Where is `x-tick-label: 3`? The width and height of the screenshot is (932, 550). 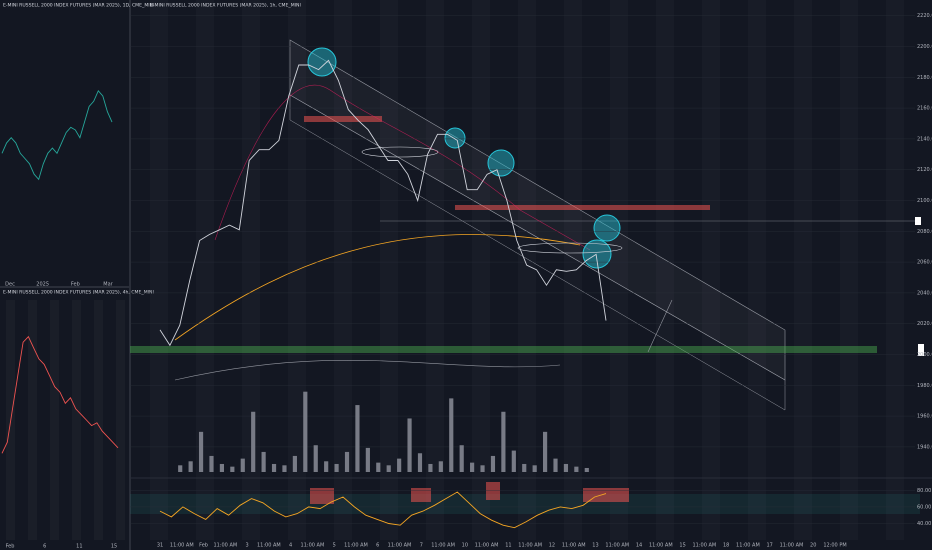
x-tick-label: 3 is located at coordinates (247, 546).